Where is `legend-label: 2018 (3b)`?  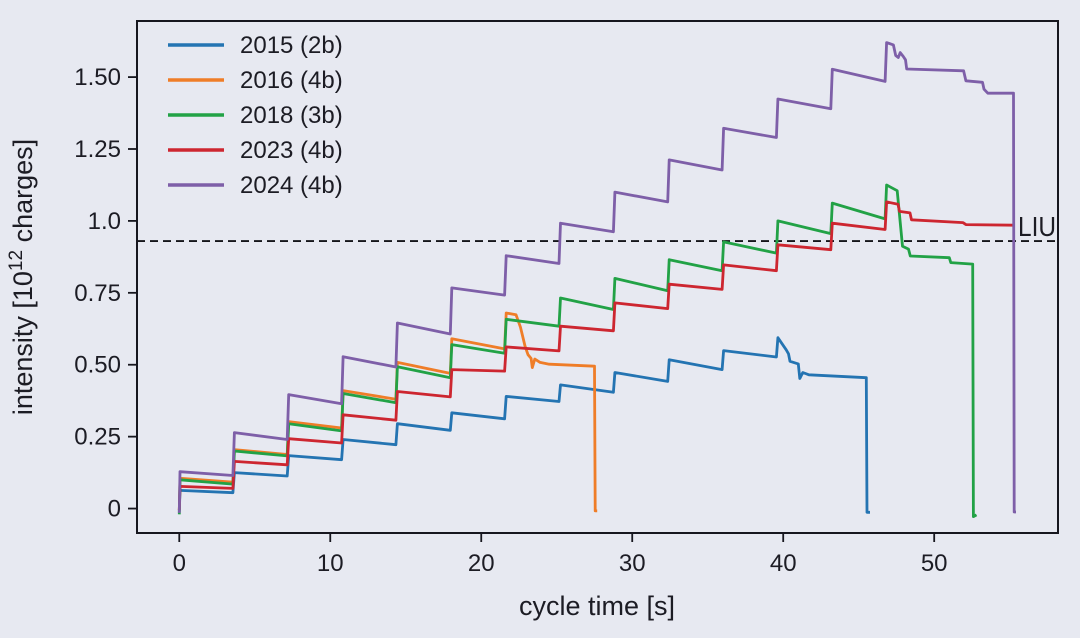 legend-label: 2018 (3b) is located at coordinates (291, 115).